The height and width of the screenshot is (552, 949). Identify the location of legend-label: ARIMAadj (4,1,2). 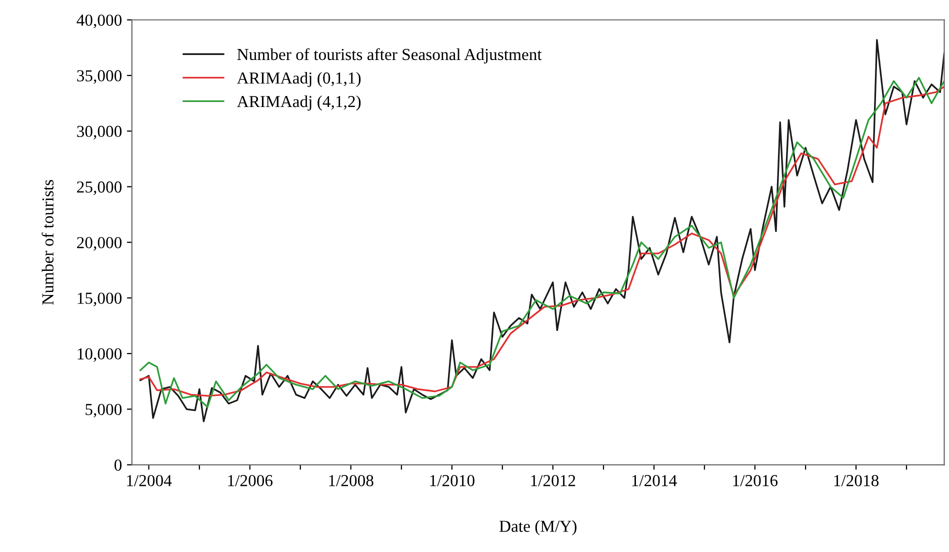
(298, 103).